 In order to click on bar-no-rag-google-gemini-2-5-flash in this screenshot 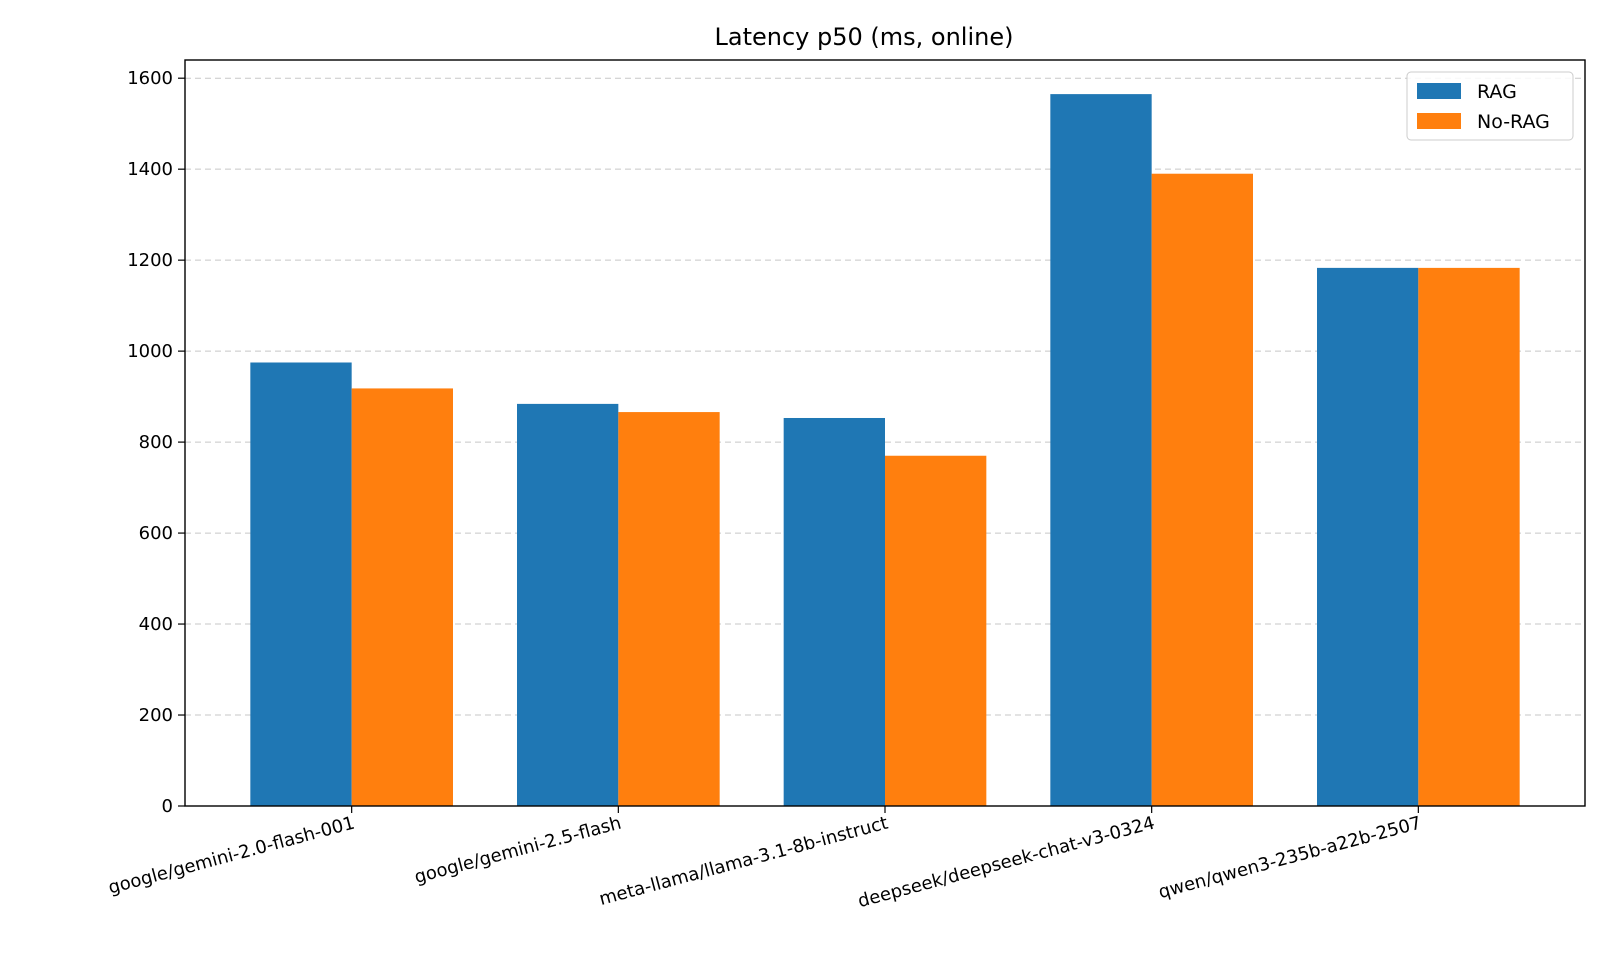, I will do `click(669, 609)`.